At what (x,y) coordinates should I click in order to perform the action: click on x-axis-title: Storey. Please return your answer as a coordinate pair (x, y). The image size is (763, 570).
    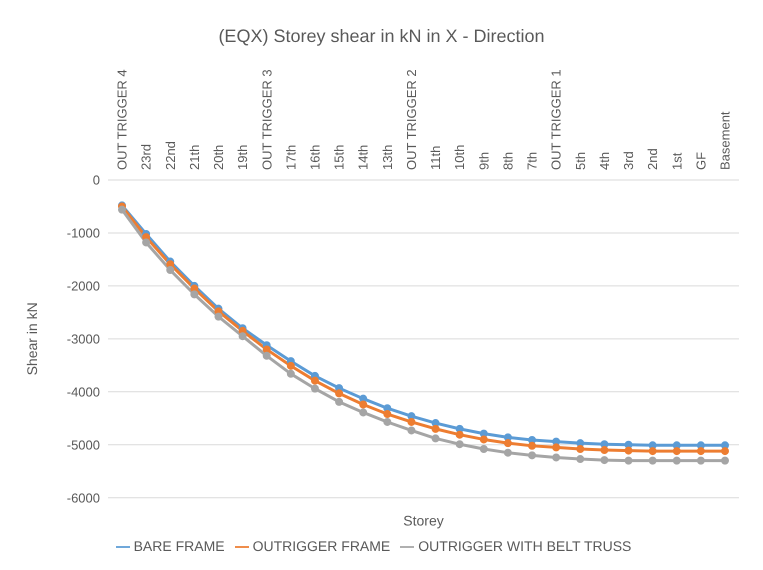
    Looking at the image, I should click on (423, 520).